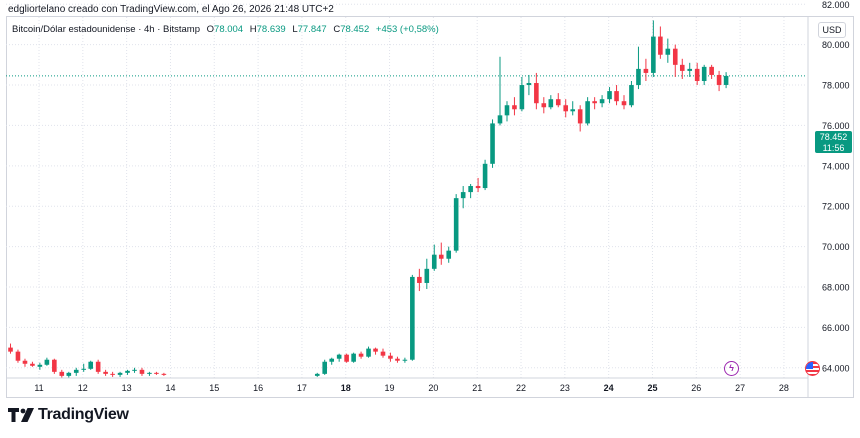 This screenshot has height=438, width=860. What do you see at coordinates (740, 388) in the screenshot?
I see `x-tick-label: 27` at bounding box center [740, 388].